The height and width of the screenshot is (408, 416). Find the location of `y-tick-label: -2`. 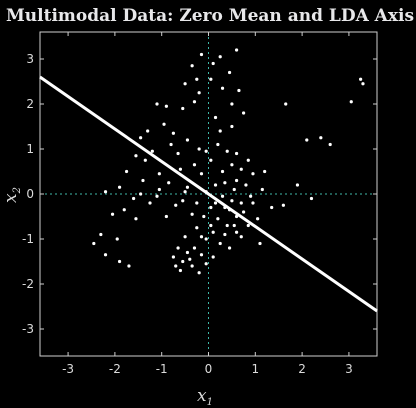

y-tick-label: -2 is located at coordinates (28, 284).